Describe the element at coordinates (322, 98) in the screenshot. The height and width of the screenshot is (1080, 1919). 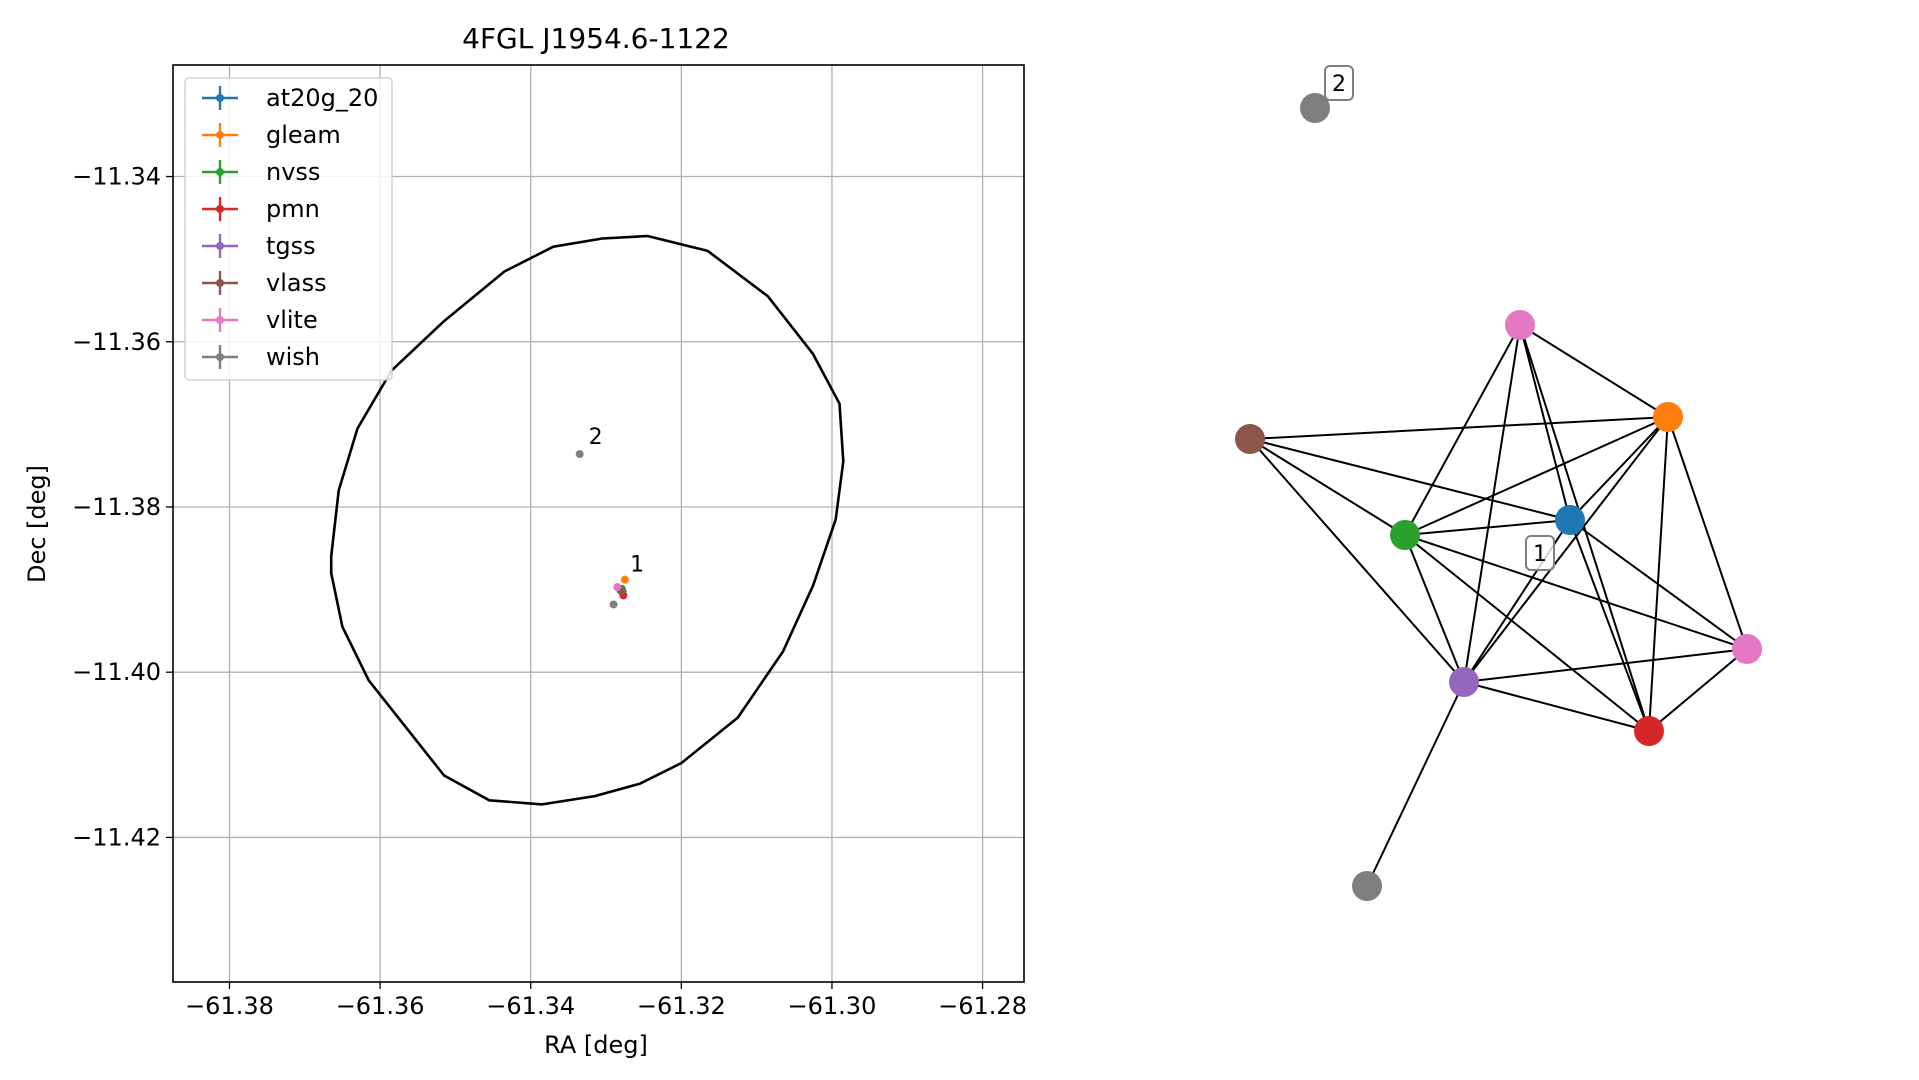
I see `legend-label: at20g_20` at that location.